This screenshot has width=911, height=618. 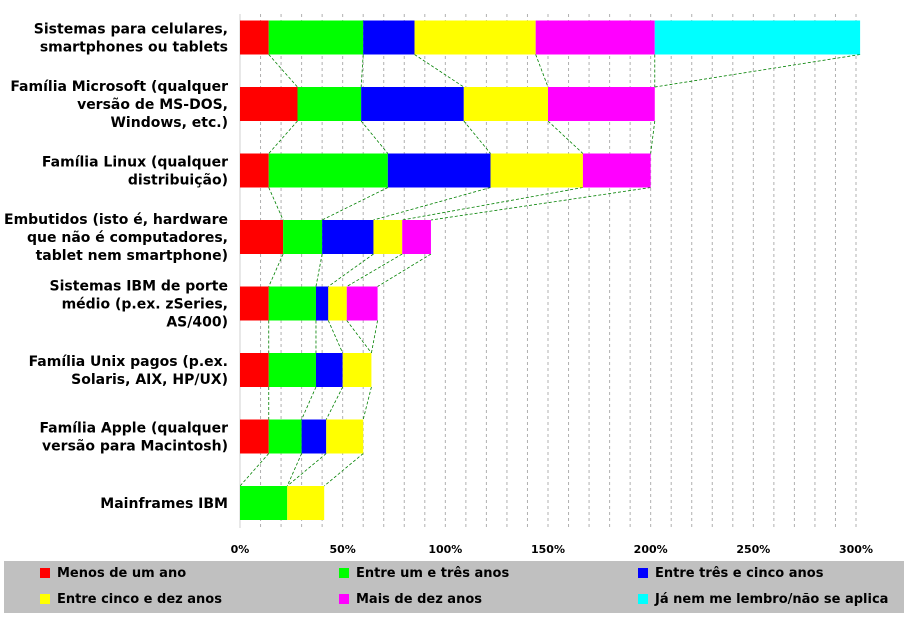 What do you see at coordinates (445, 549) in the screenshot?
I see `x-tick-label: 100%` at bounding box center [445, 549].